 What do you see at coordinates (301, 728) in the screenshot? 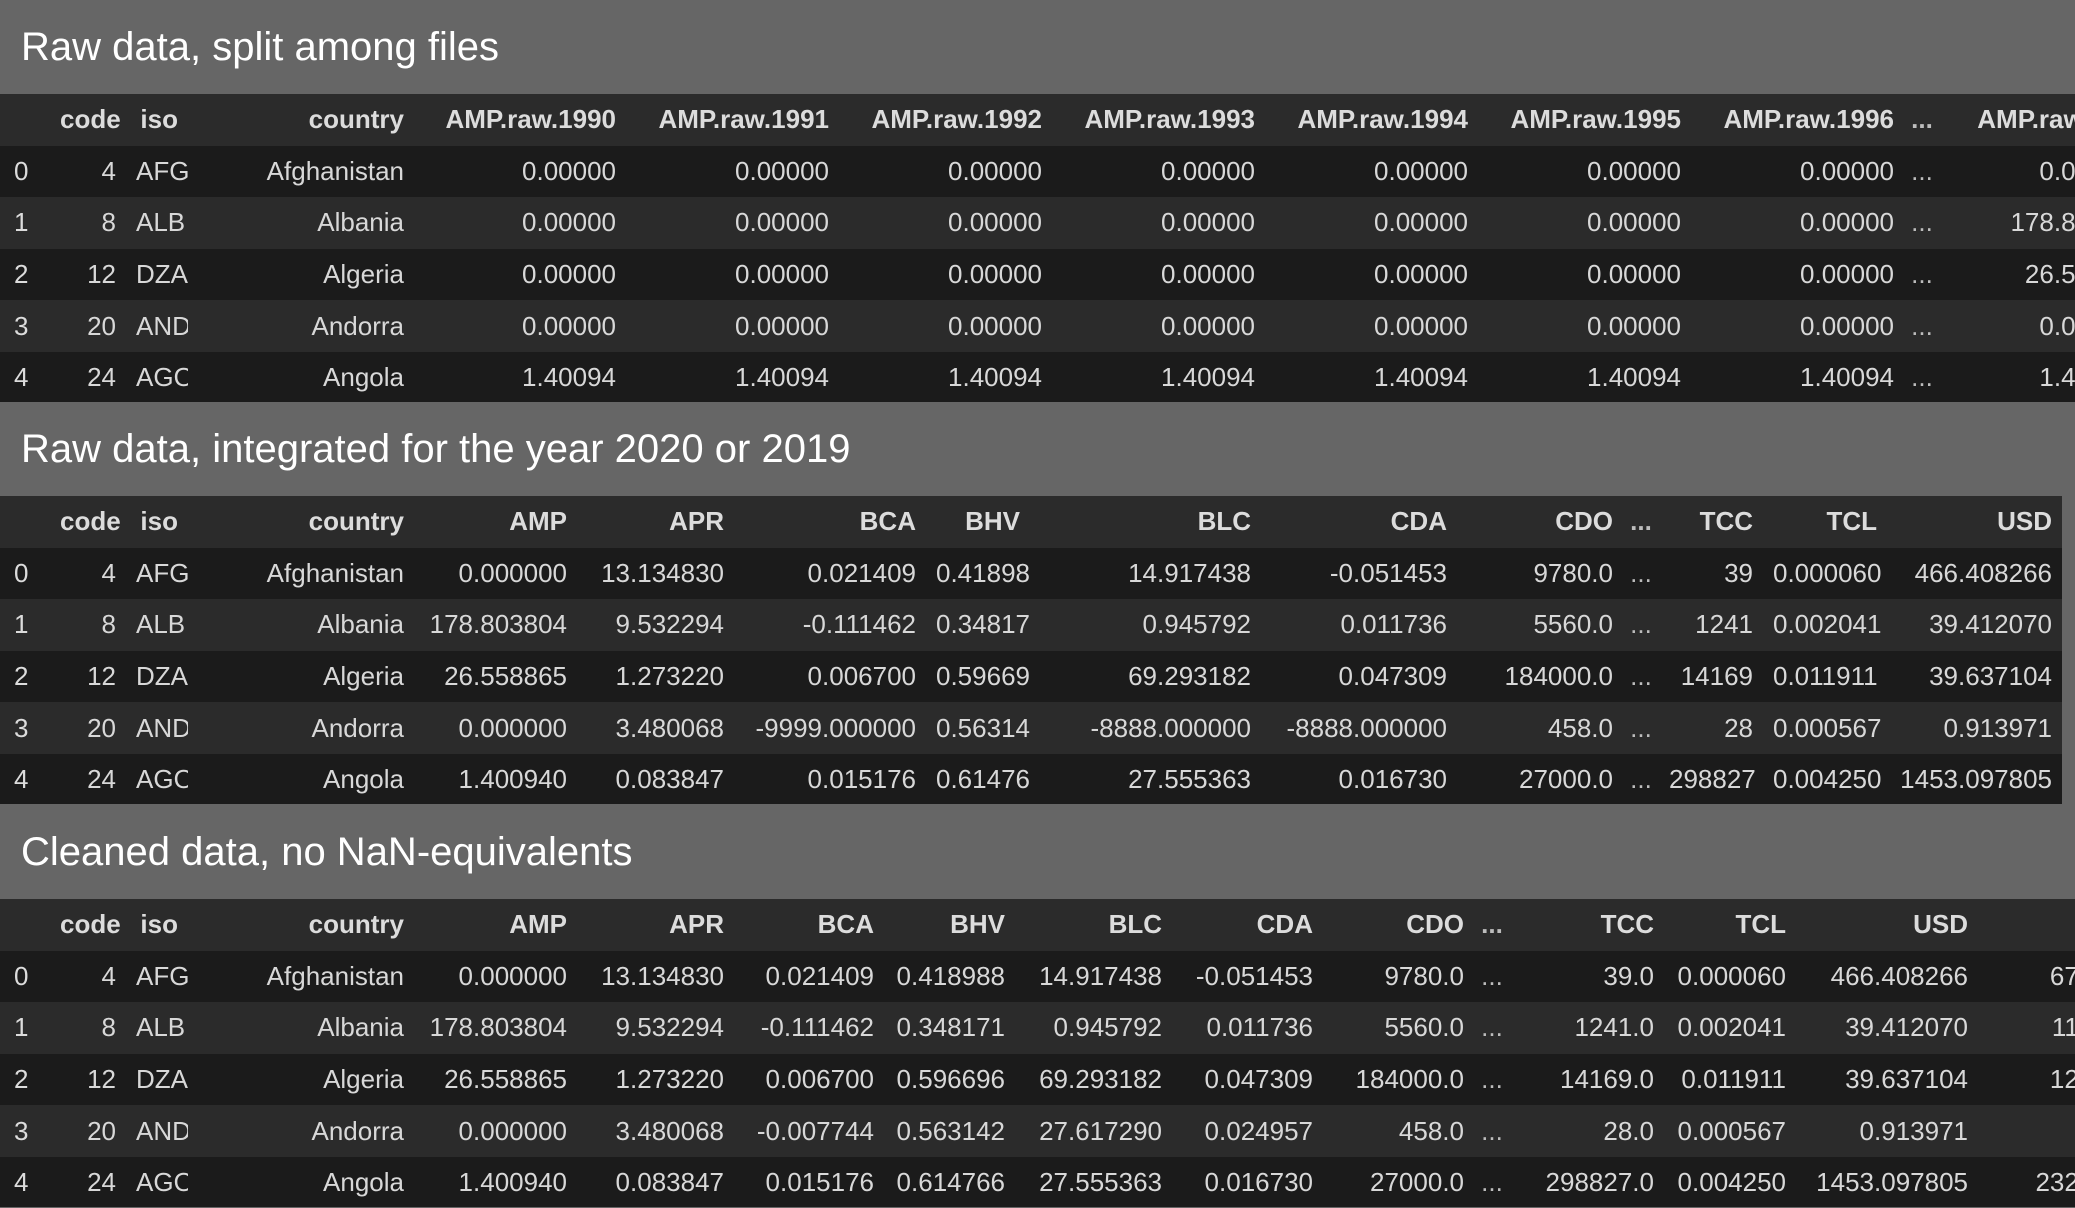
I see `table-cell: Andorra` at bounding box center [301, 728].